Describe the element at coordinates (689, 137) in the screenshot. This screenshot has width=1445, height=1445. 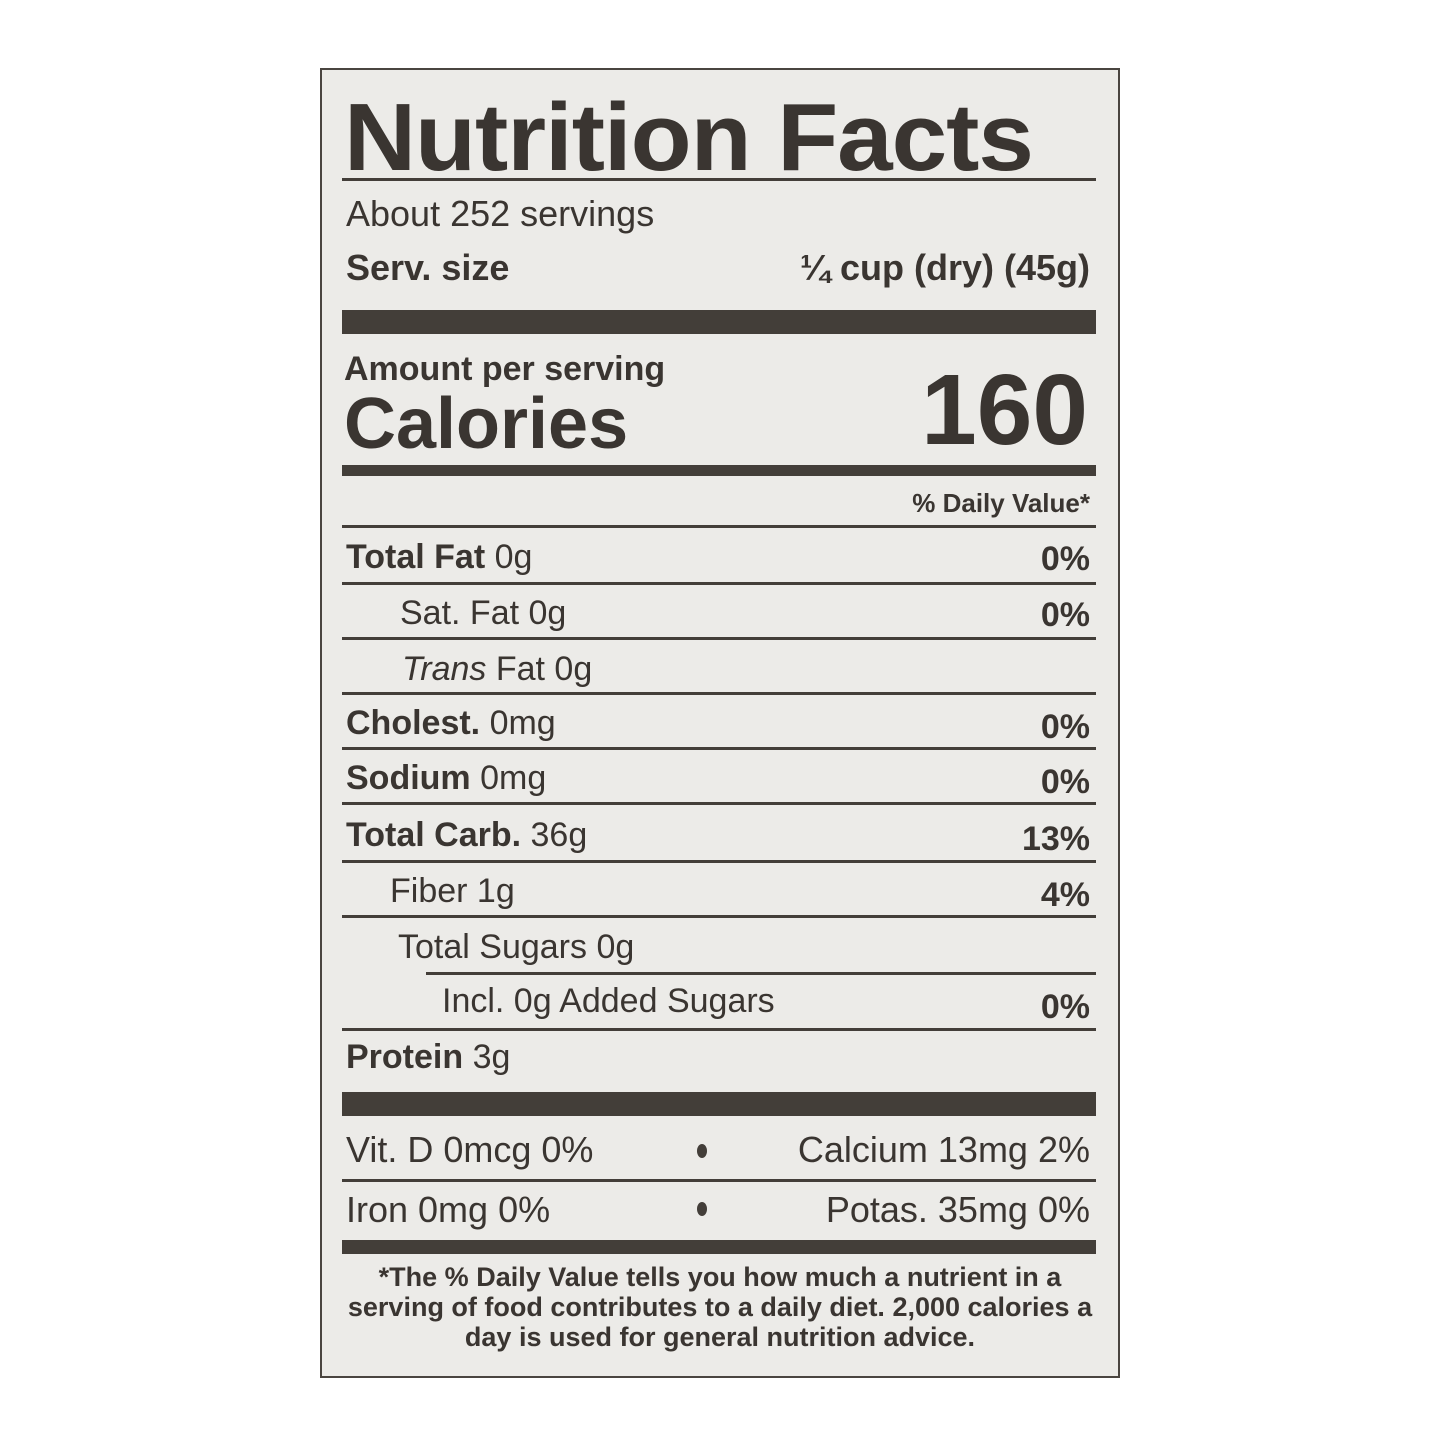
I see `label-title: Nutrition Facts` at that location.